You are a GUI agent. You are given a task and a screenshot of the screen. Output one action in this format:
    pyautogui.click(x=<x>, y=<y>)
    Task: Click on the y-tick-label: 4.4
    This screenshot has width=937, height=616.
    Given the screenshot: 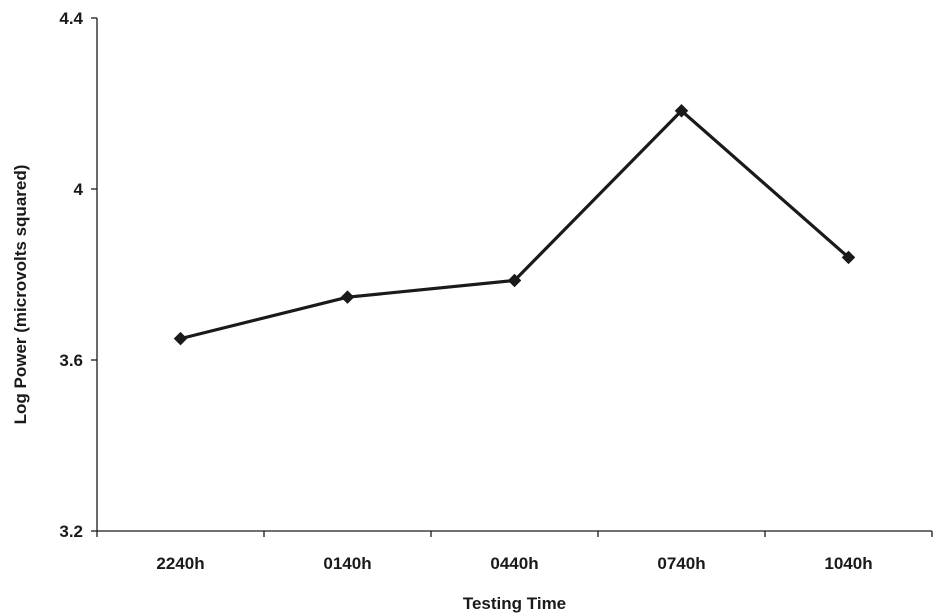 What is the action you would take?
    pyautogui.click(x=71, y=18)
    